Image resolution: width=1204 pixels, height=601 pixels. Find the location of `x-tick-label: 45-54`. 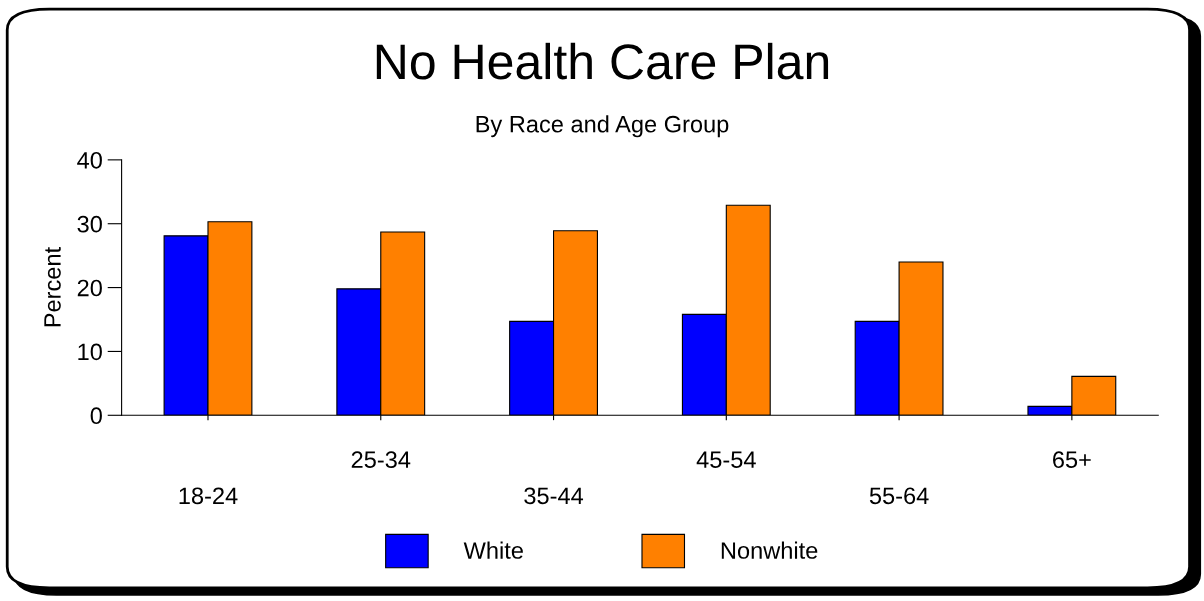

x-tick-label: 45-54 is located at coordinates (726, 460).